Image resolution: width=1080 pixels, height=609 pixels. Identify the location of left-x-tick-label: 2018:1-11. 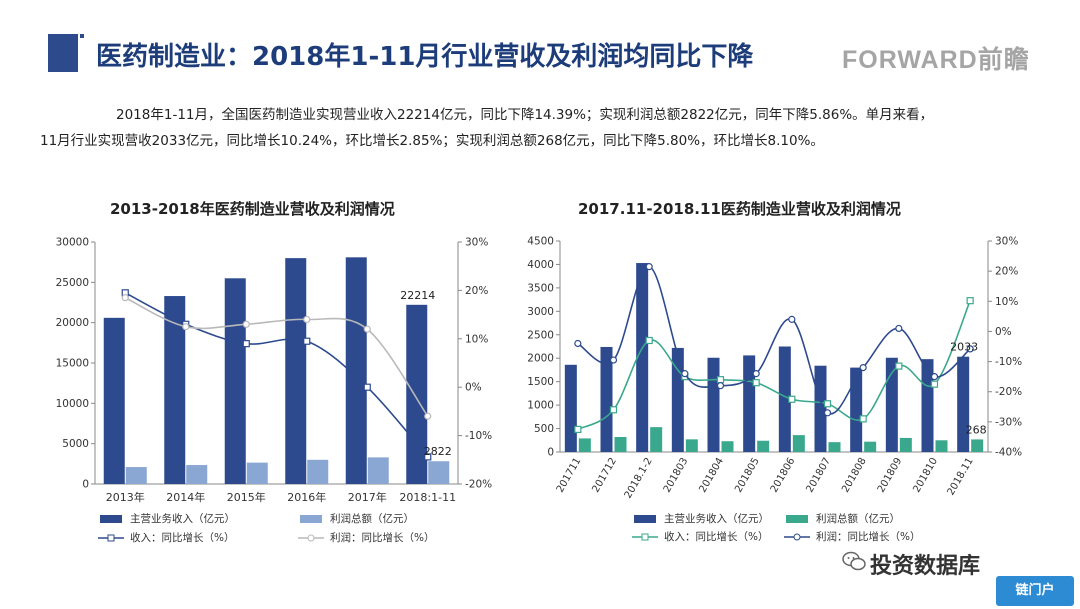
(427, 497).